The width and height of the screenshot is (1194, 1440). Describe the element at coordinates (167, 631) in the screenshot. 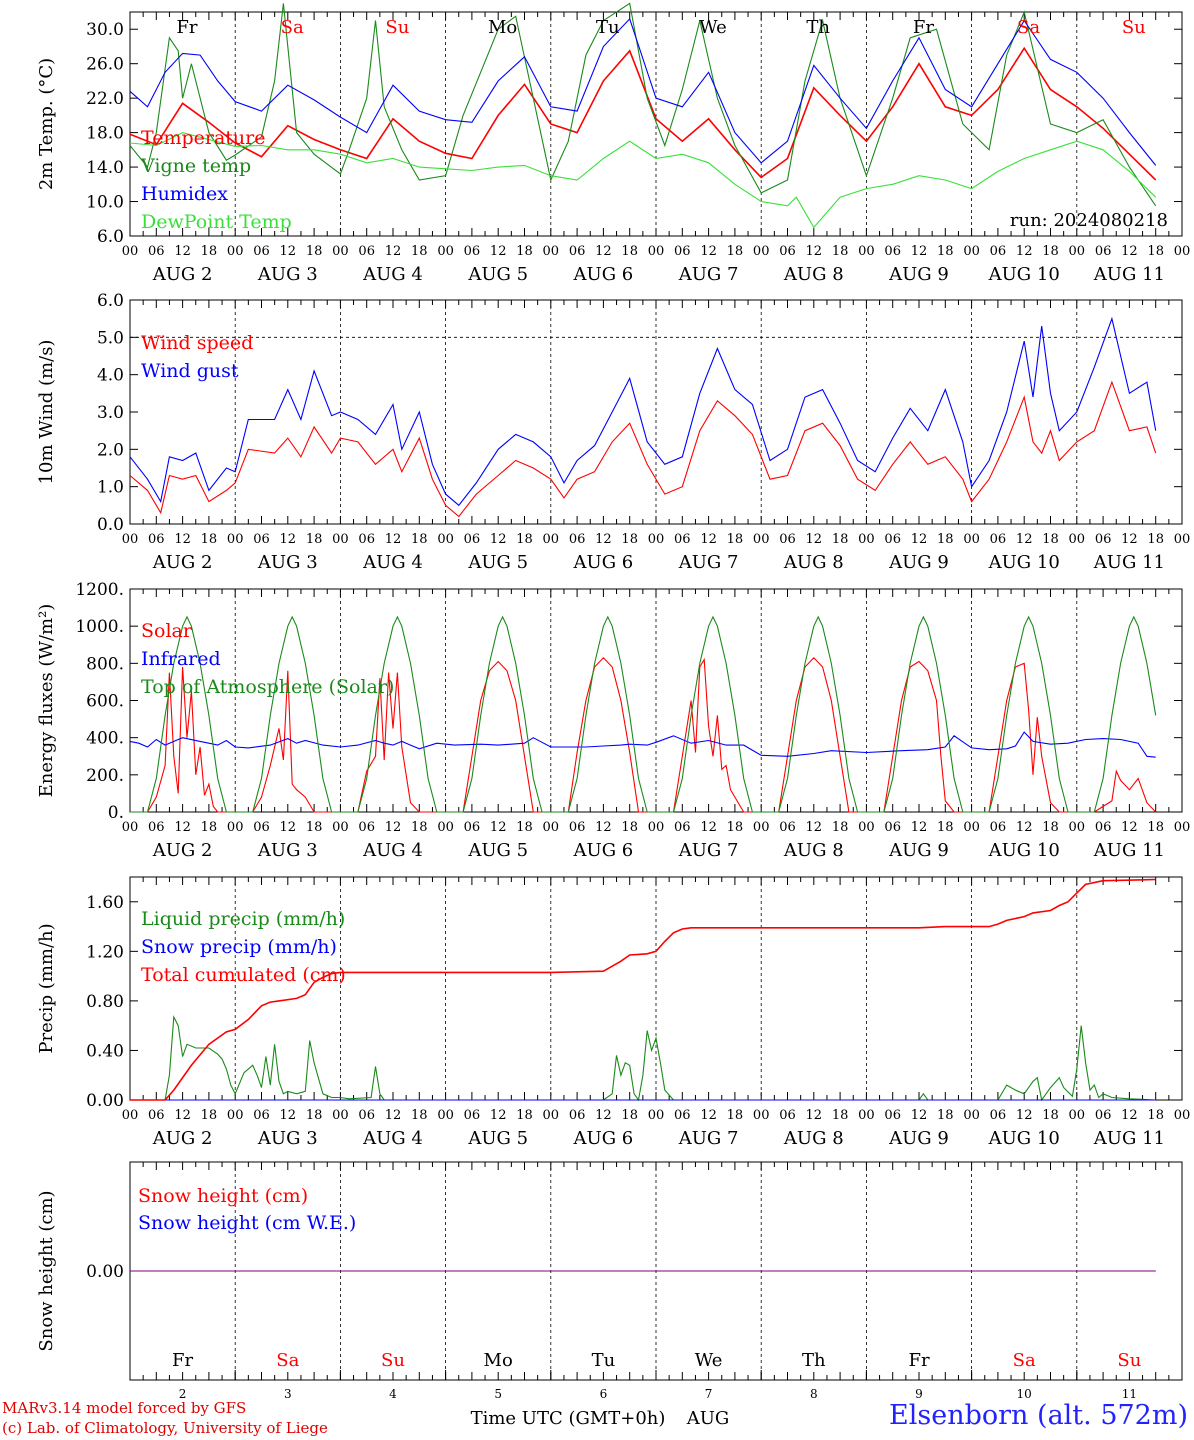

I see `legend-entry: Solar` at that location.